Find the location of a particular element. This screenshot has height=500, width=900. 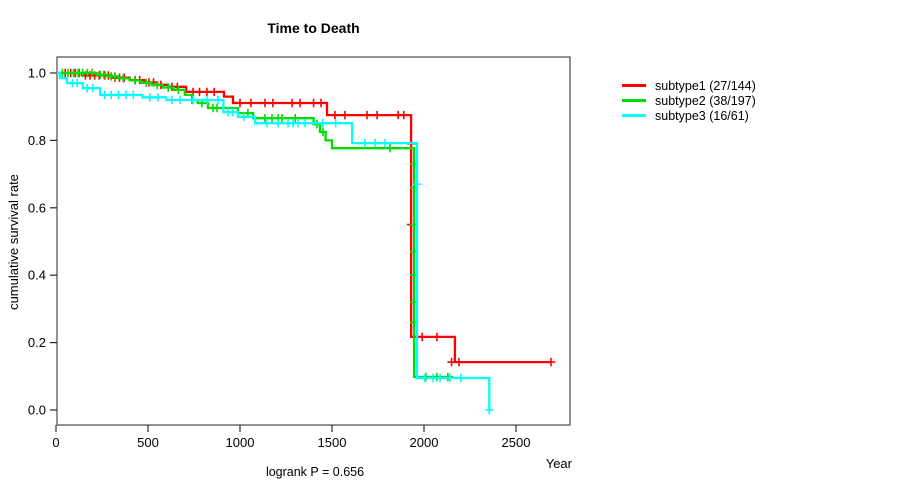

svg-text: 0.6 is located at coordinates (37, 207).